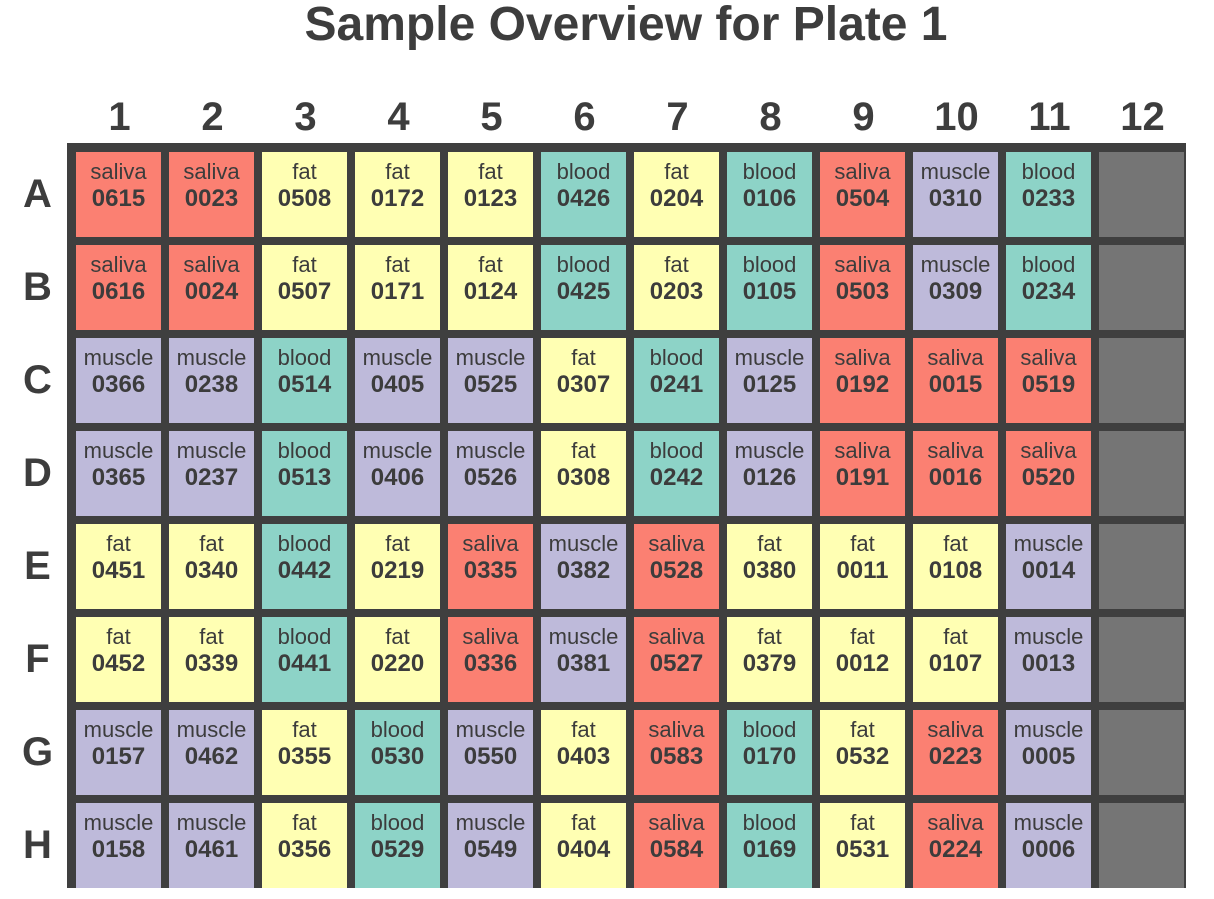 Image resolution: width=1214 pixels, height=899 pixels. Describe the element at coordinates (1048, 380) in the screenshot. I see `well-C11: saliva 0519` at that location.